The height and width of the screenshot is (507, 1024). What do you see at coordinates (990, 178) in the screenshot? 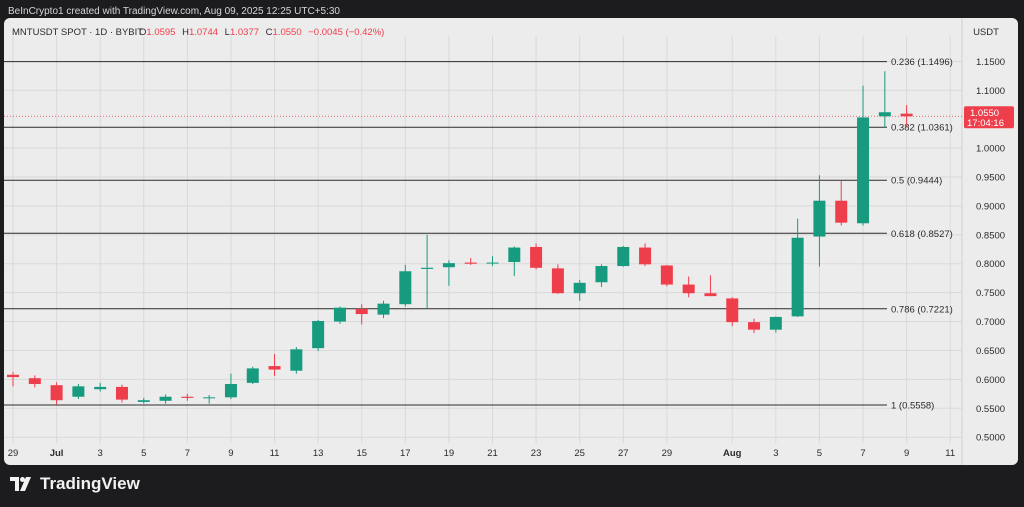
I see `y-tick-label: 0.9500` at bounding box center [990, 178].